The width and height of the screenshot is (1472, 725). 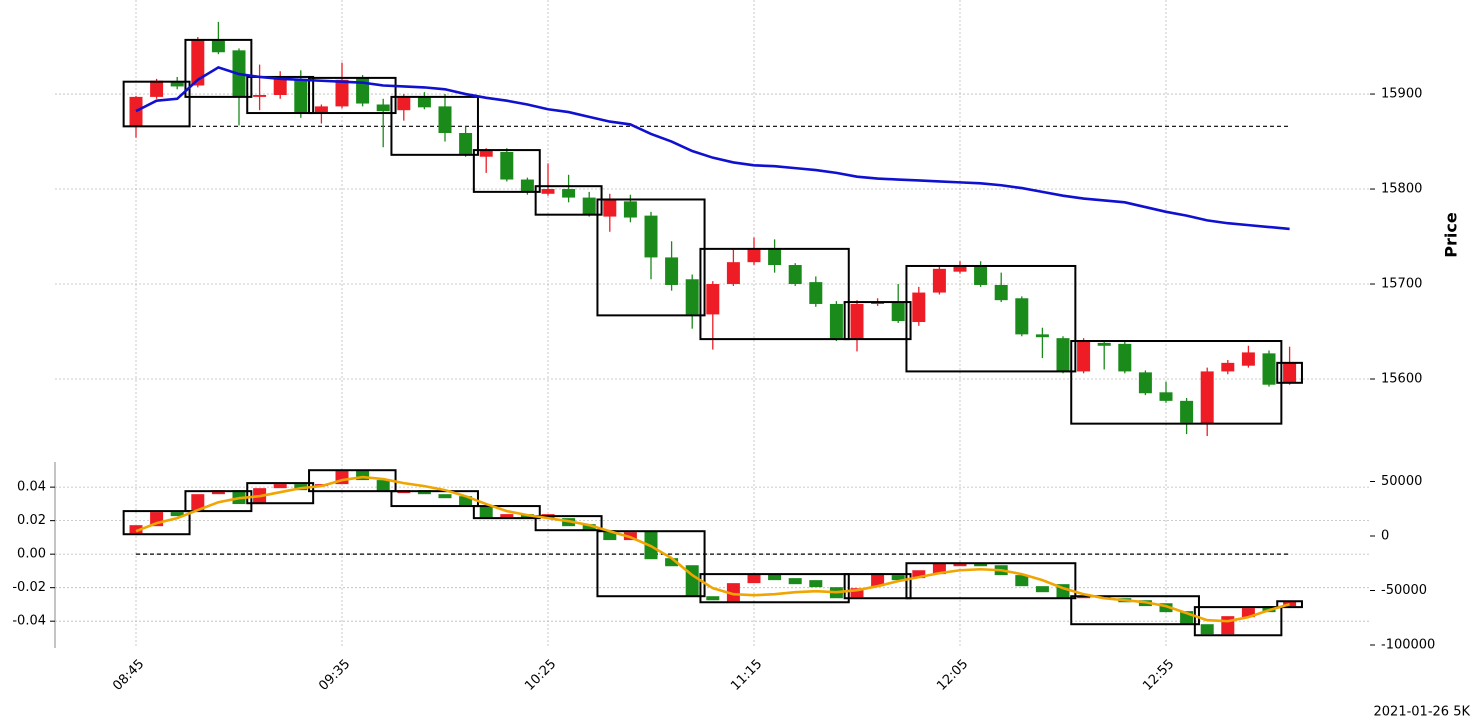 I want to click on y-axis-label: Price, so click(x=1451, y=235).